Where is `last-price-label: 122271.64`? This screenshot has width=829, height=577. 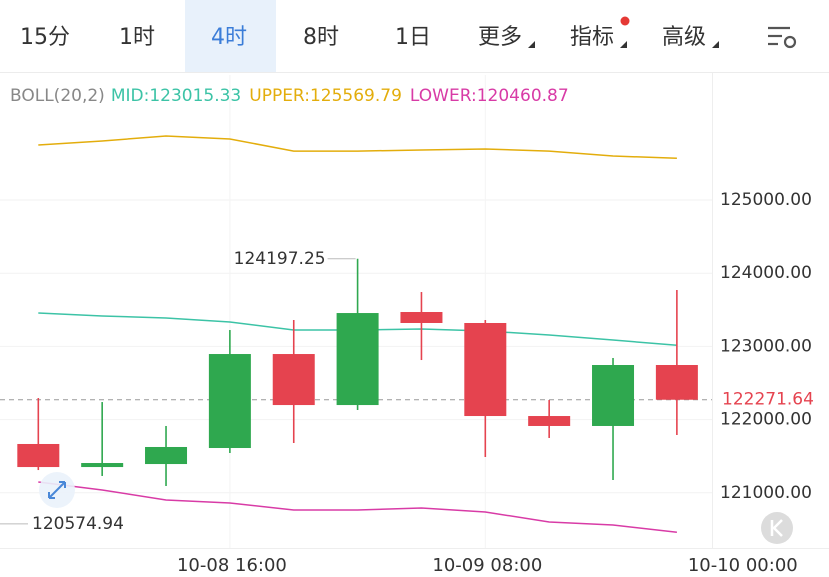 last-price-label: 122271.64 is located at coordinates (768, 400).